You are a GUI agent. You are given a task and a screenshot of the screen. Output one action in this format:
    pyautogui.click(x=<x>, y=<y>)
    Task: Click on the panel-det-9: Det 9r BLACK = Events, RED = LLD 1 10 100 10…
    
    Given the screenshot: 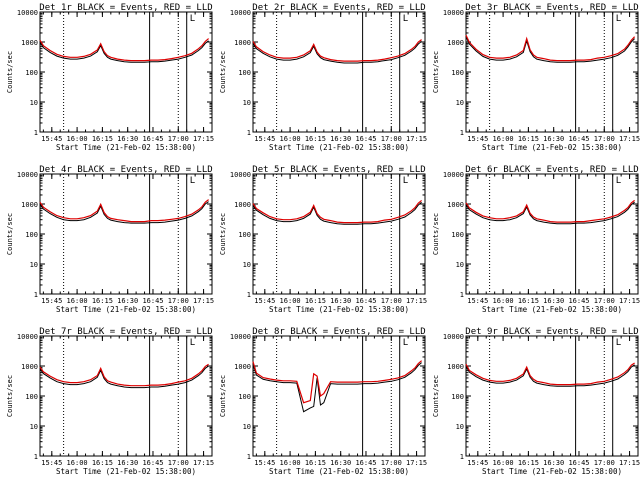 What is the action you would take?
    pyautogui.click(x=536, y=401)
    